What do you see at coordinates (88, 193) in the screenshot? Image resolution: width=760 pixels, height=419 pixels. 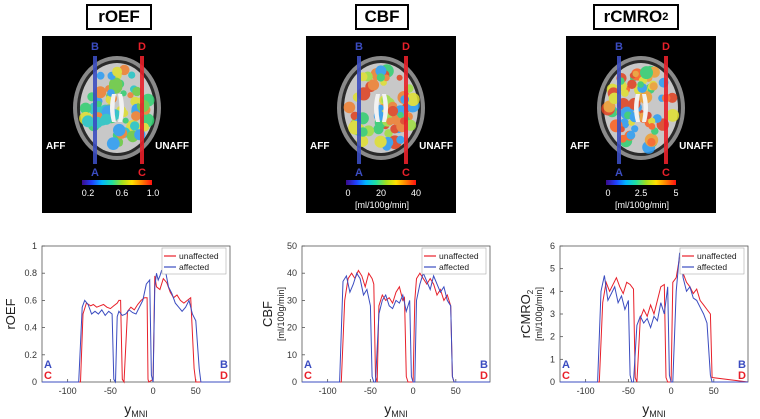 I see `colorbar-tick: 0.2` at bounding box center [88, 193].